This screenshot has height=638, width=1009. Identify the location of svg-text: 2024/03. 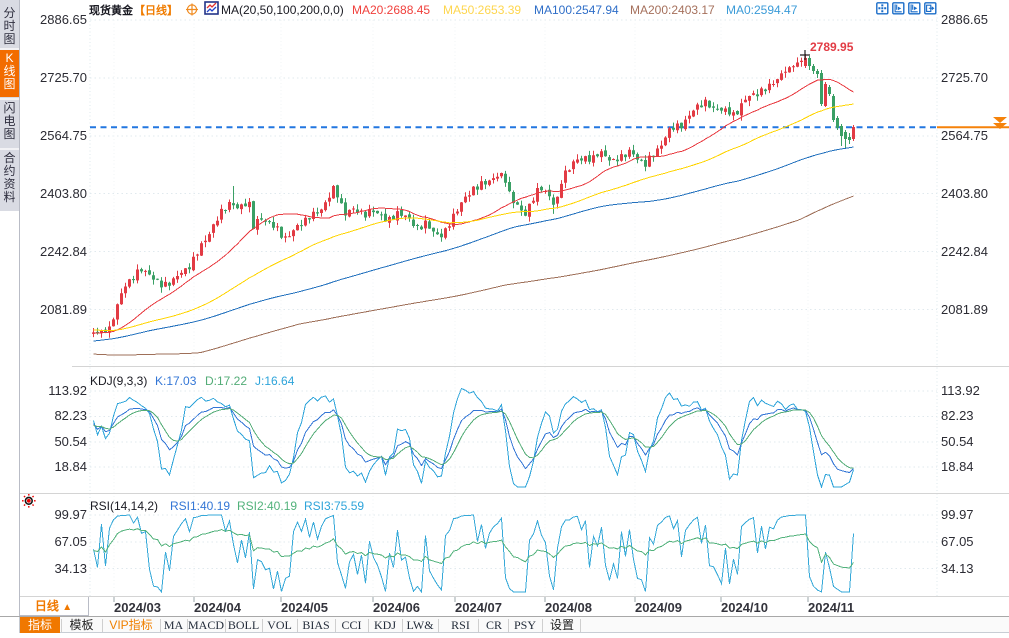
(137, 607).